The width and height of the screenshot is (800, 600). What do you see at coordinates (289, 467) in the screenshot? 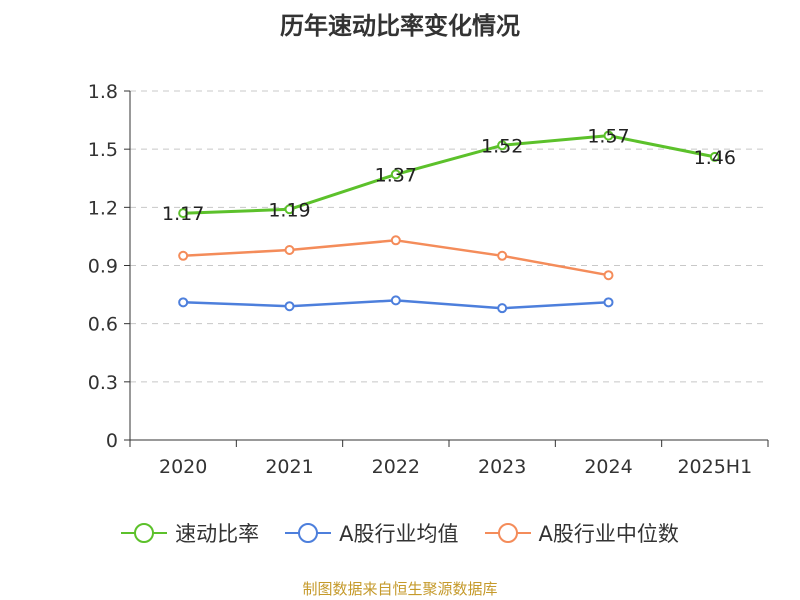
I see `x-tick-label: 2021` at bounding box center [289, 467].